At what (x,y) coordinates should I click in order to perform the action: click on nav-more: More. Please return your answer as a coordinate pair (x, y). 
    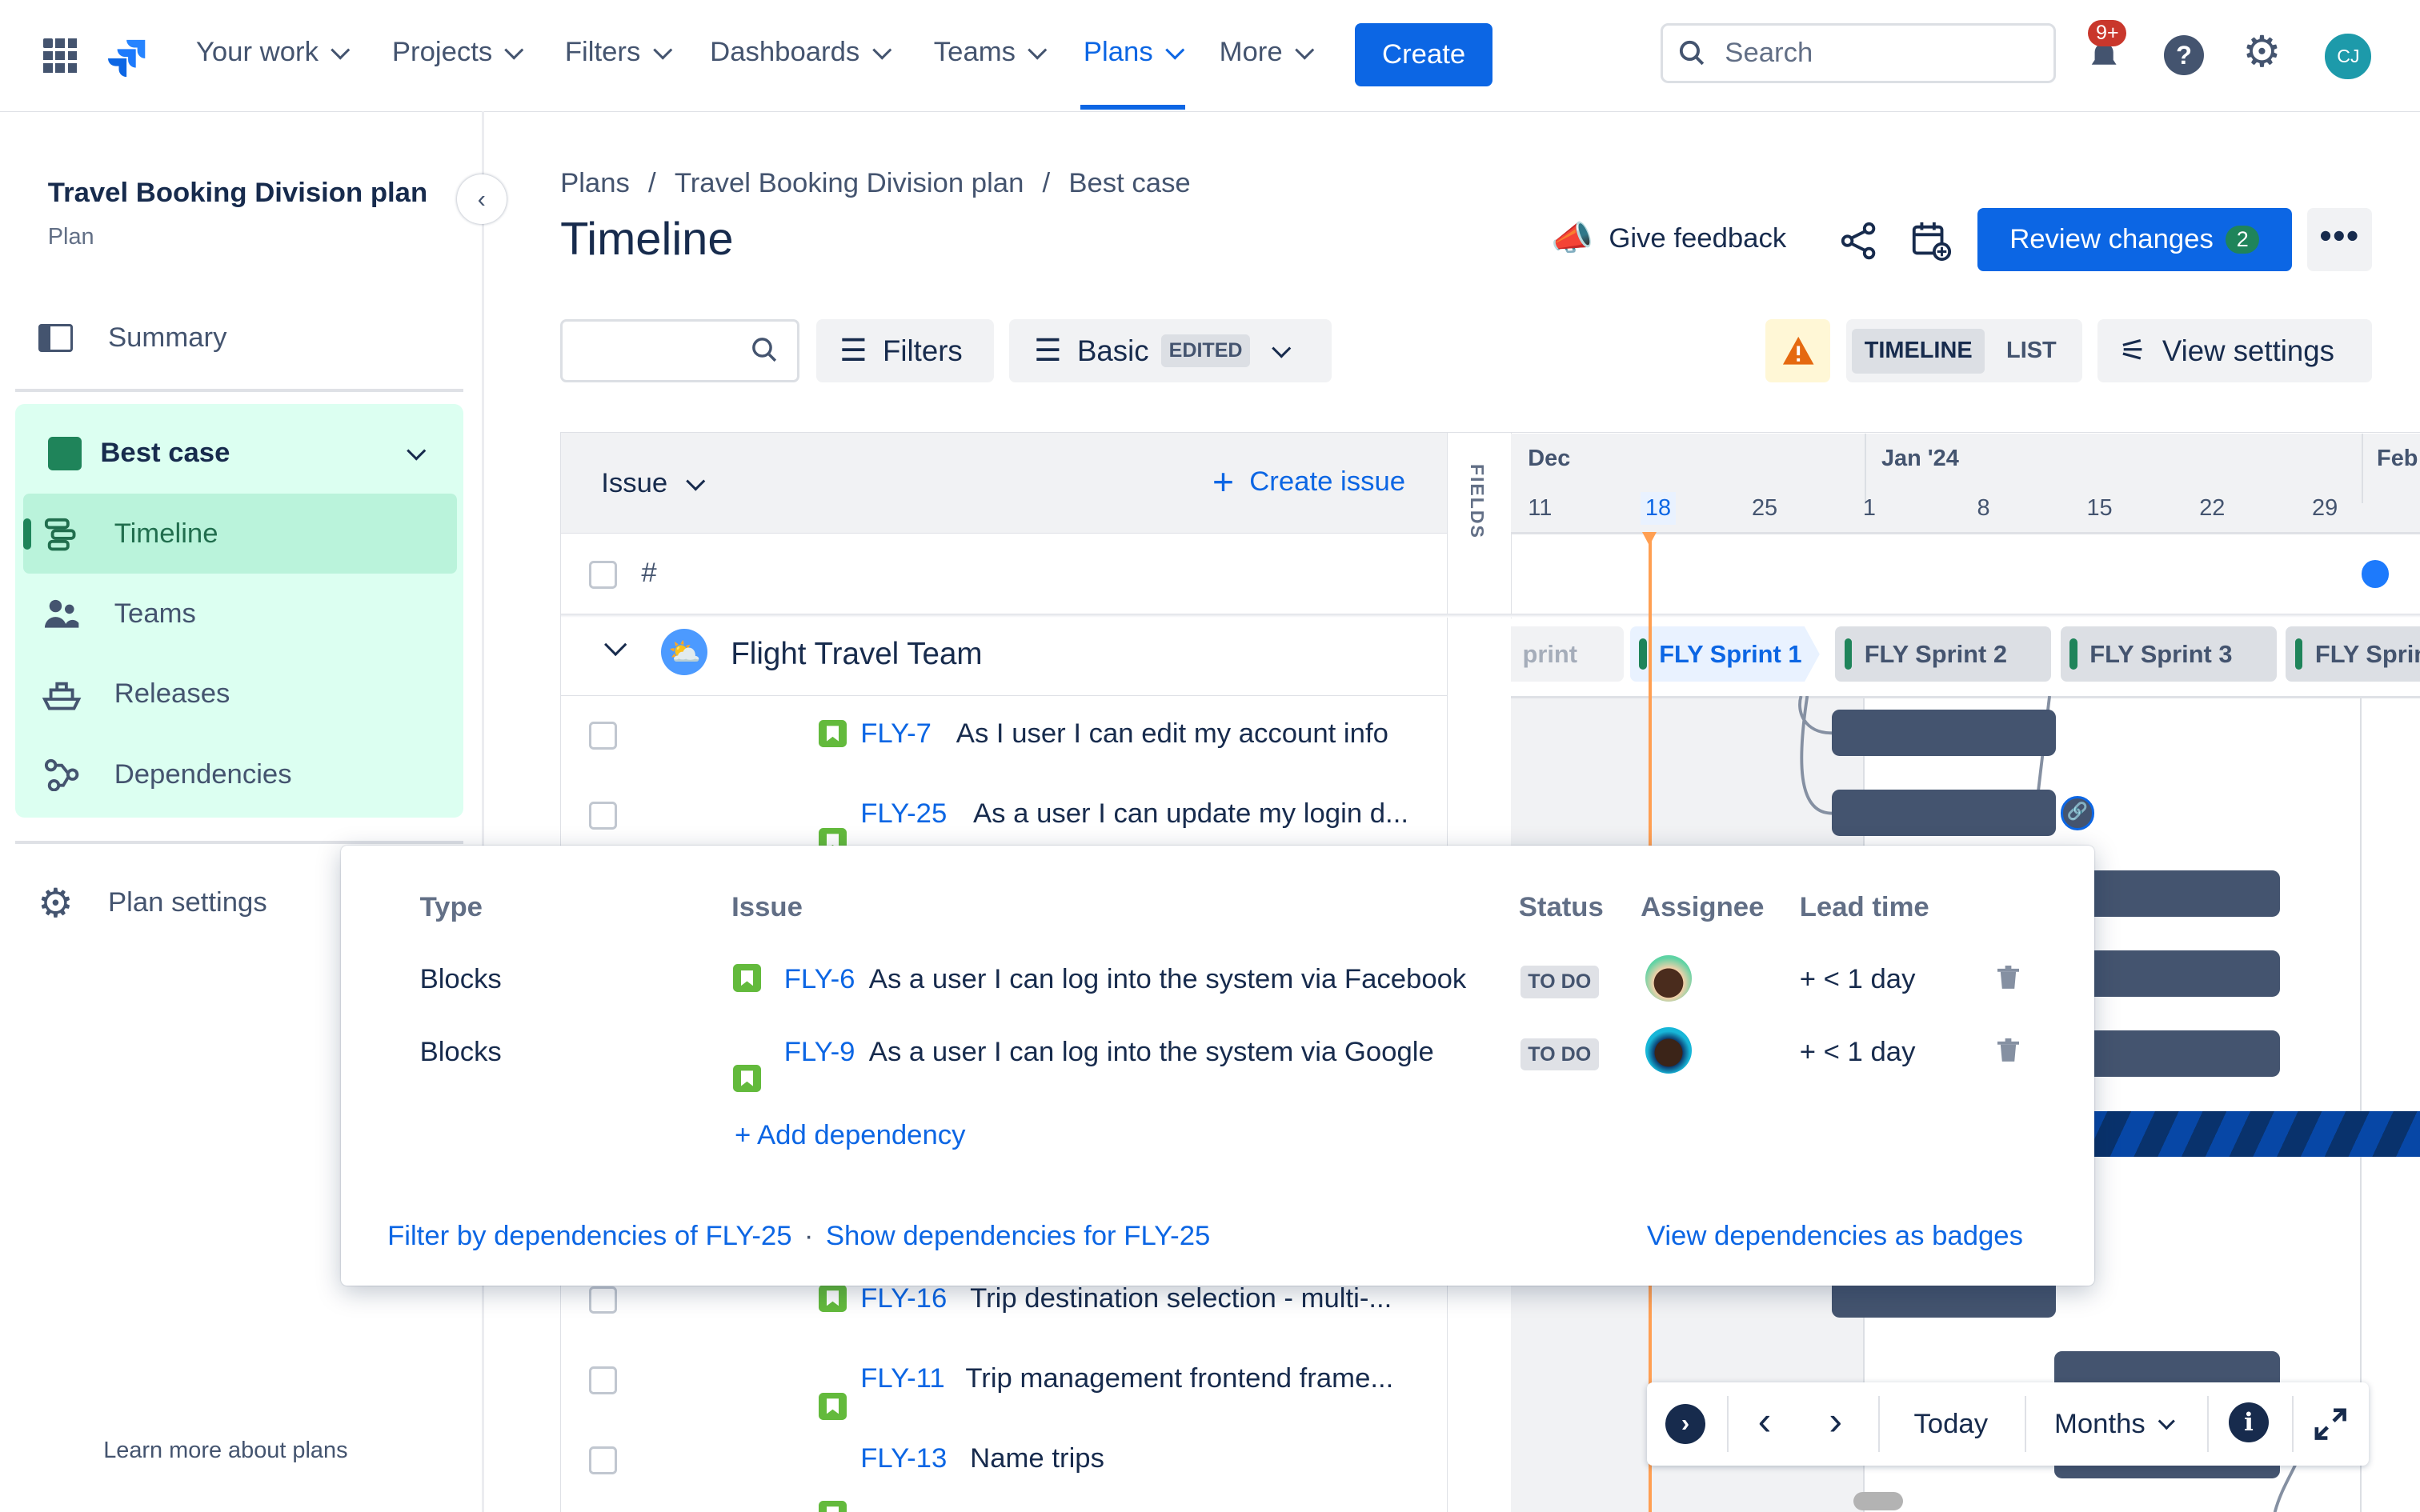
    Looking at the image, I should click on (1269, 52).